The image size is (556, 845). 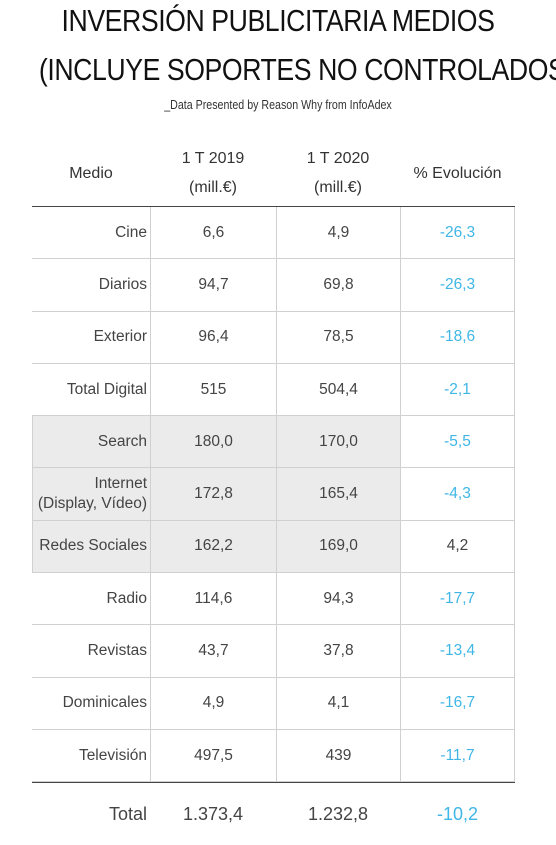 What do you see at coordinates (117, 651) in the screenshot?
I see `row-medio: Revistas` at bounding box center [117, 651].